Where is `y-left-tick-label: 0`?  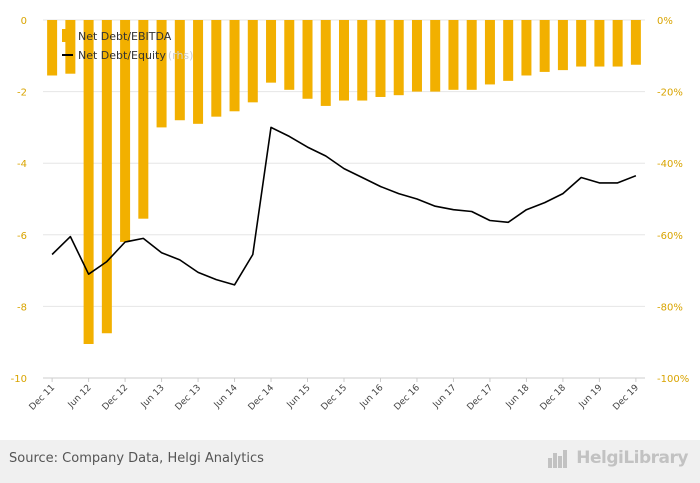
y-left-tick-label: 0 is located at coordinates (24, 21).